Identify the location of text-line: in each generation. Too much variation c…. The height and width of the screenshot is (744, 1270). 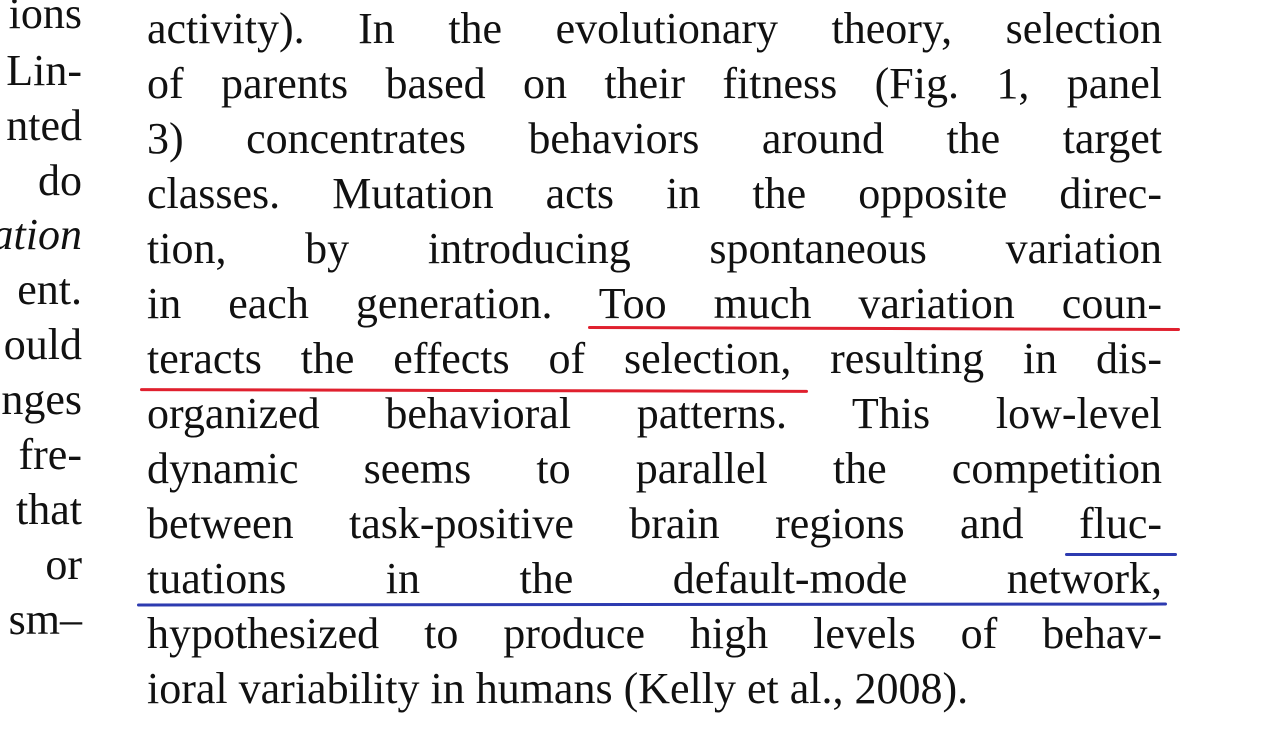
(654, 303).